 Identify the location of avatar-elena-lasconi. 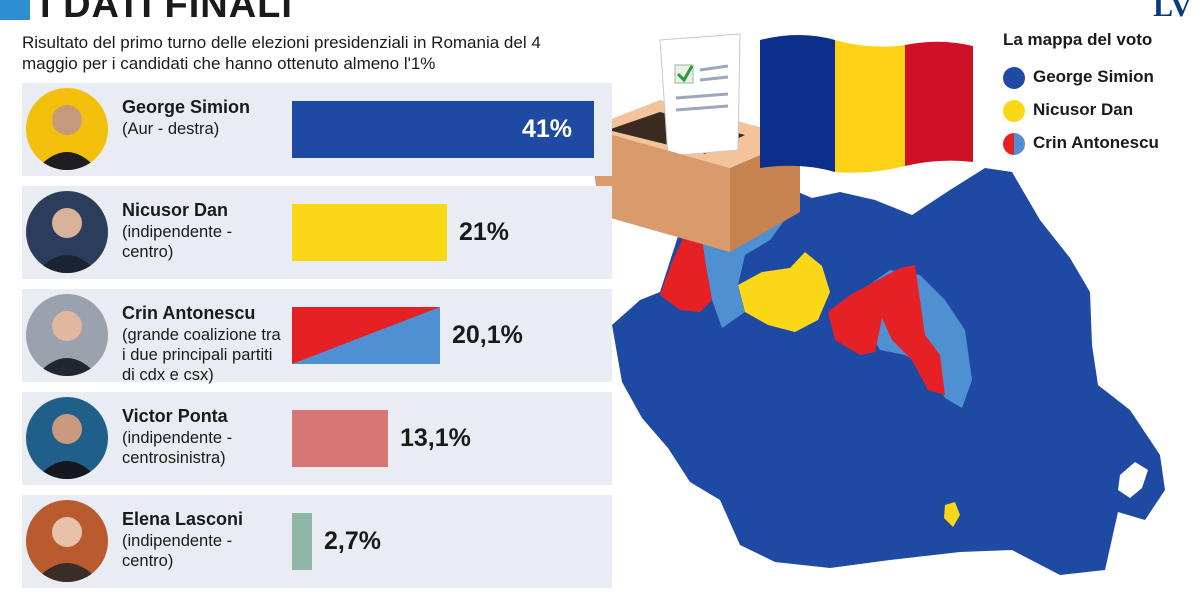
(67, 541).